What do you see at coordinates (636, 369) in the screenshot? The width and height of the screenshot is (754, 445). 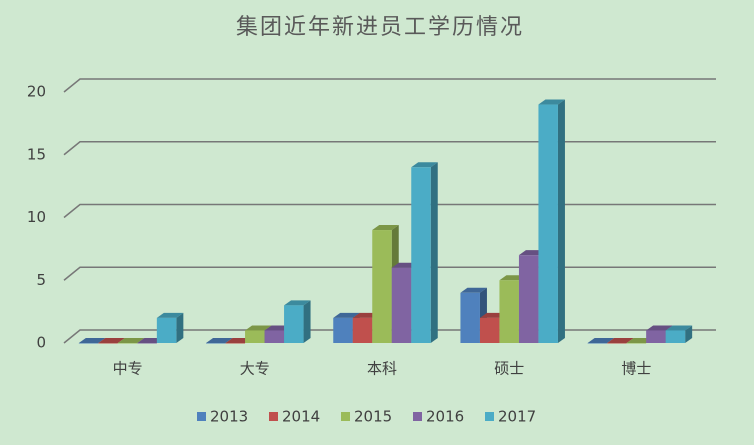 I see `x-tick-label: 博士` at bounding box center [636, 369].